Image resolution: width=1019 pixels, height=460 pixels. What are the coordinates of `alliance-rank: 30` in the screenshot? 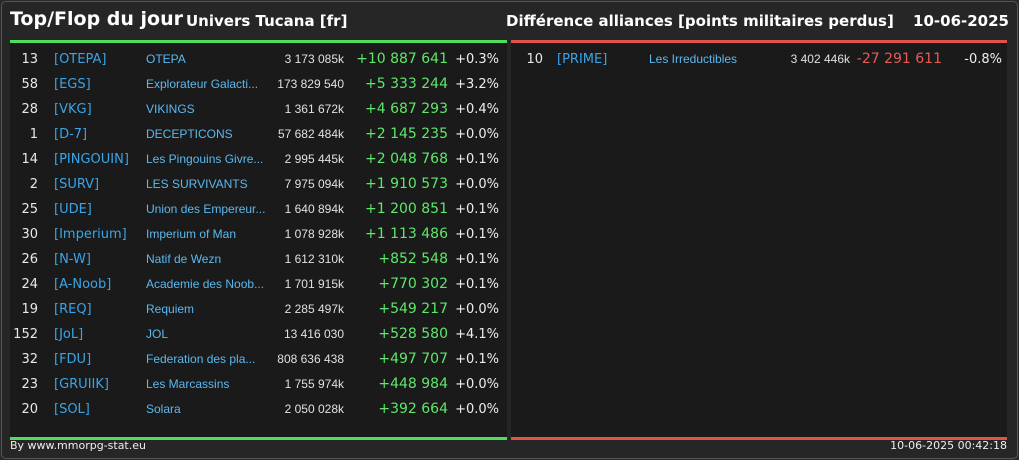 It's located at (29, 234).